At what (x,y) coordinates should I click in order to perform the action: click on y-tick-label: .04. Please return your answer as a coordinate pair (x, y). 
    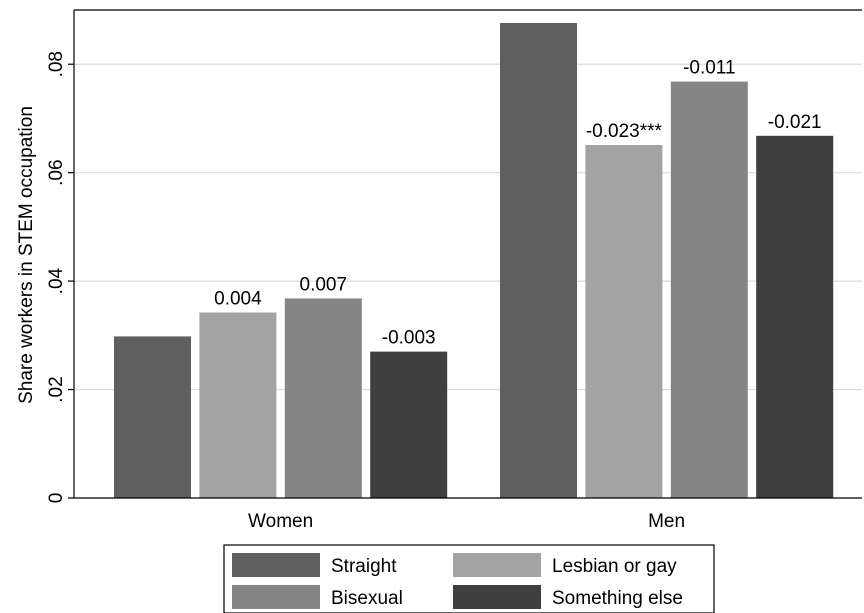
    Looking at the image, I should click on (56, 280).